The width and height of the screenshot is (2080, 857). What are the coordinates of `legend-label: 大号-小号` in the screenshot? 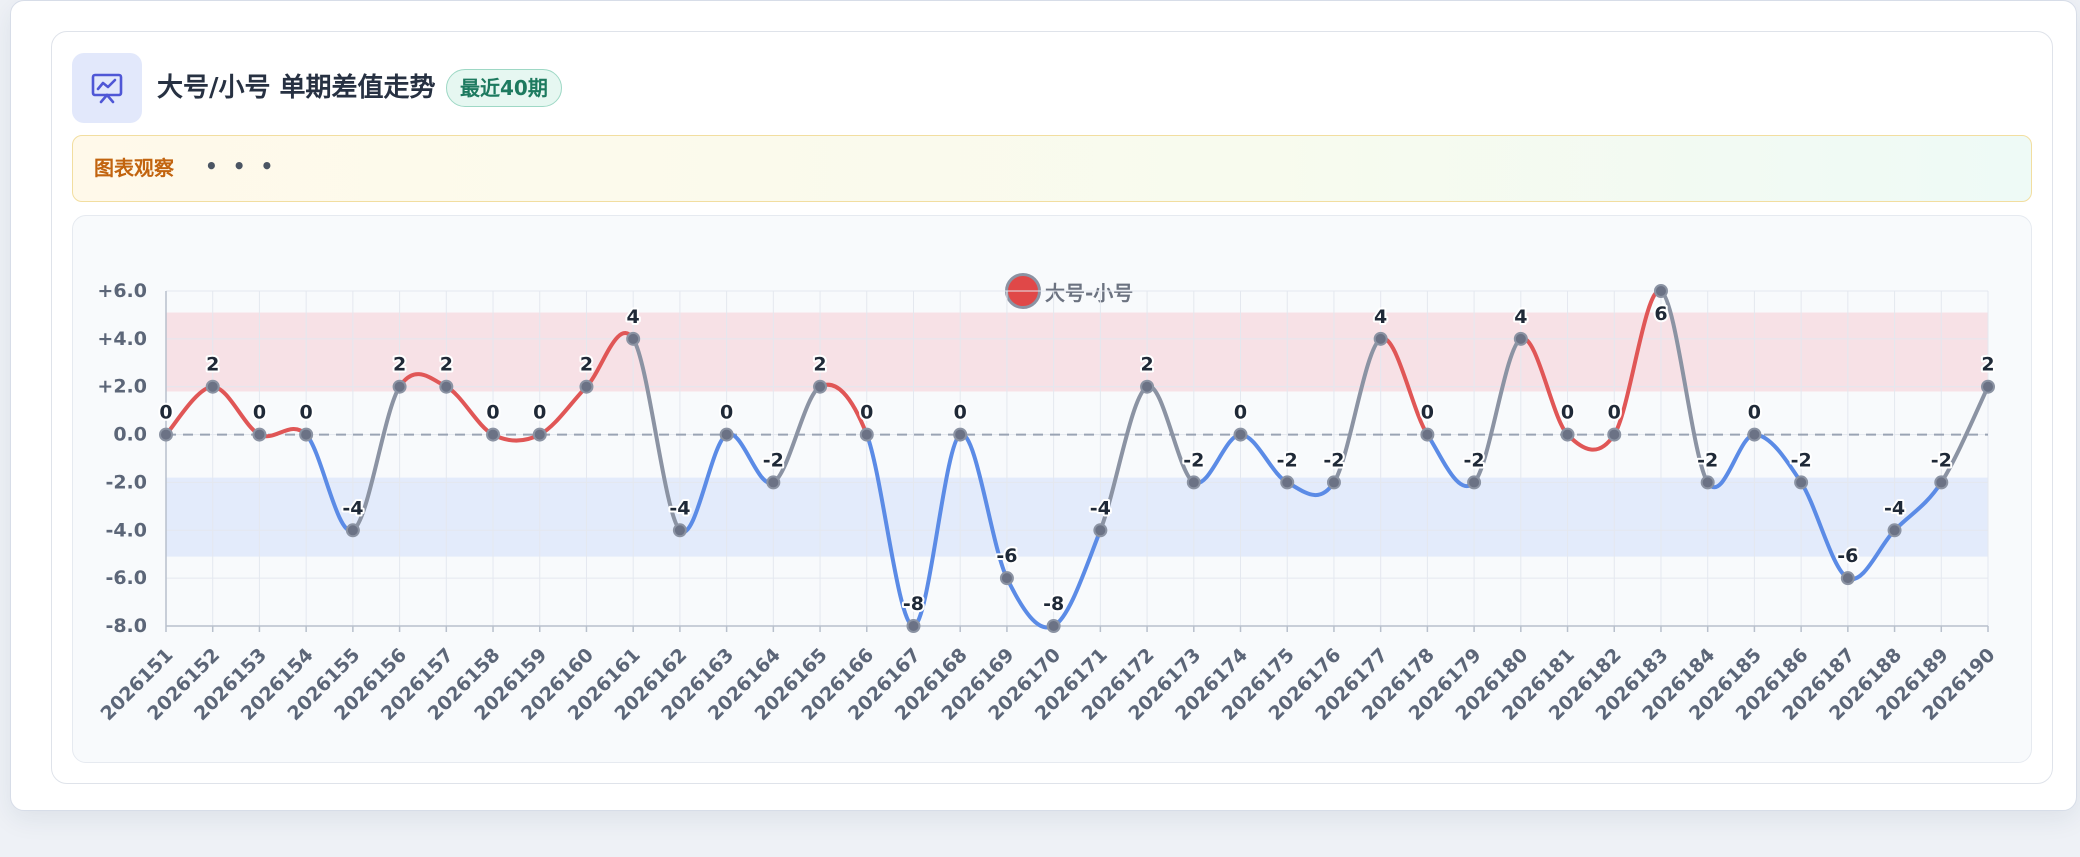 It's located at (1089, 292).